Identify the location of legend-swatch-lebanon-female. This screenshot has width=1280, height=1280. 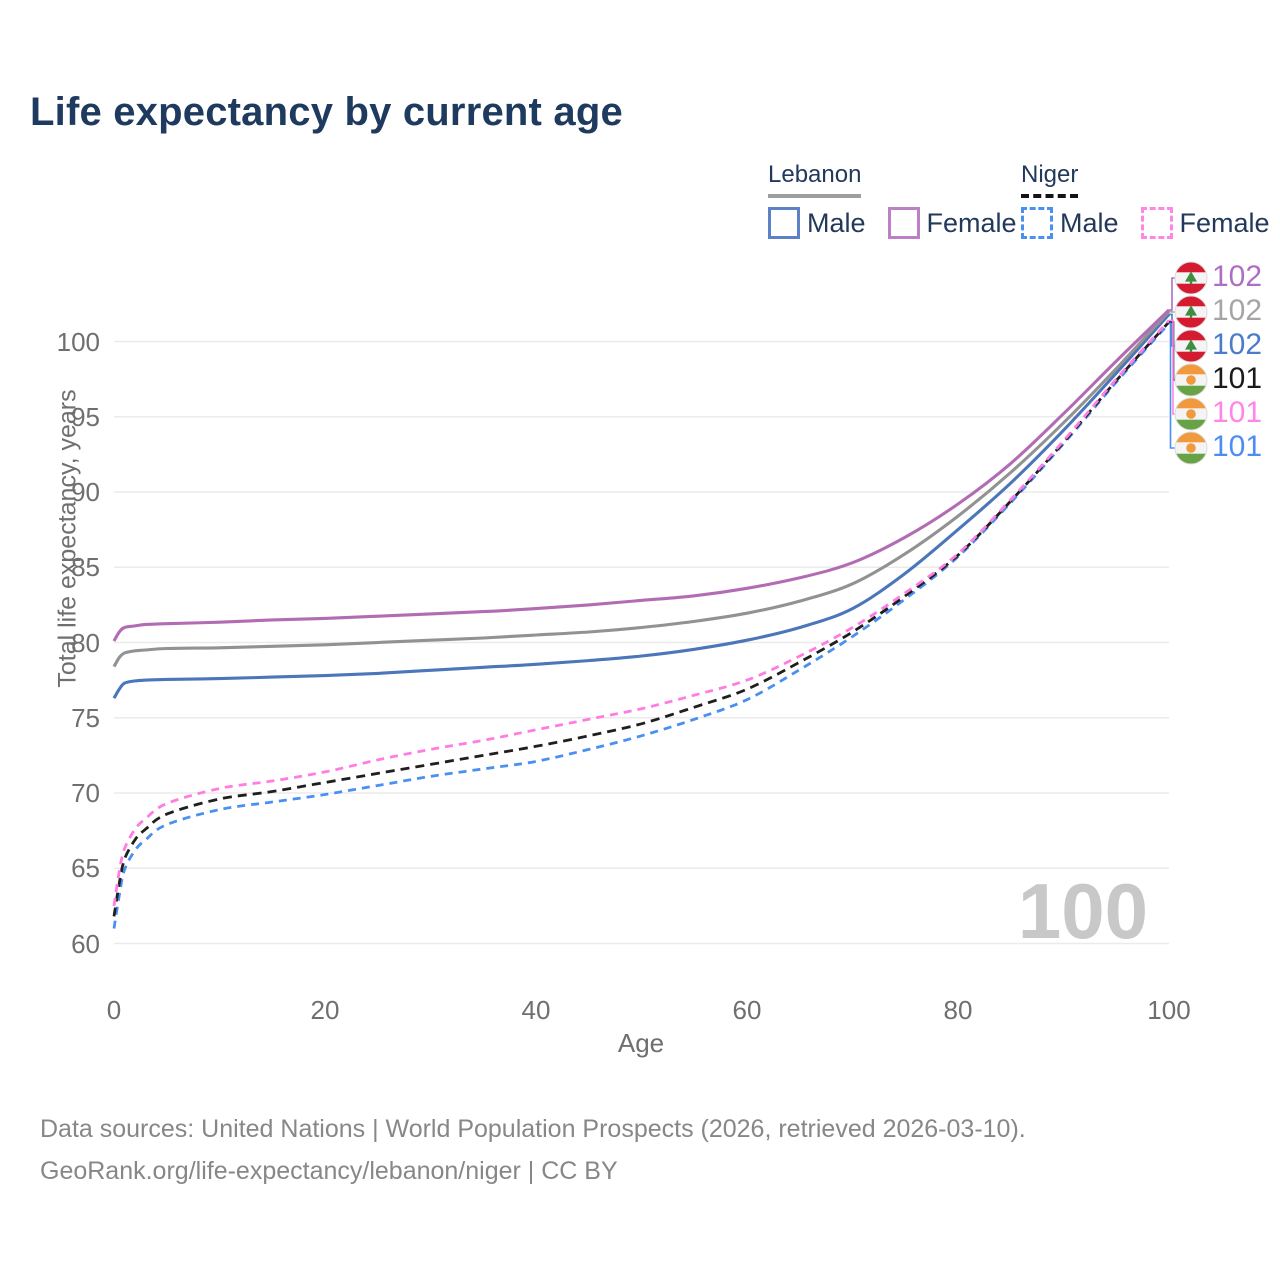
(903, 223).